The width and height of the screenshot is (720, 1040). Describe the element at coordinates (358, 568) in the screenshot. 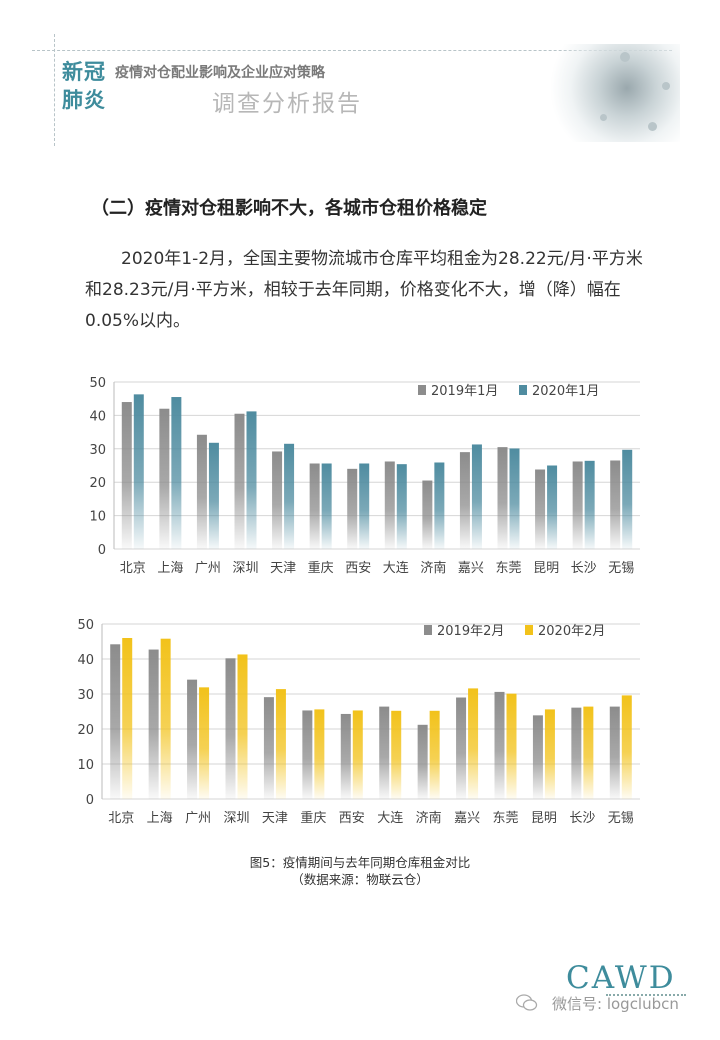

I see `x-tick-label: 西安` at that location.